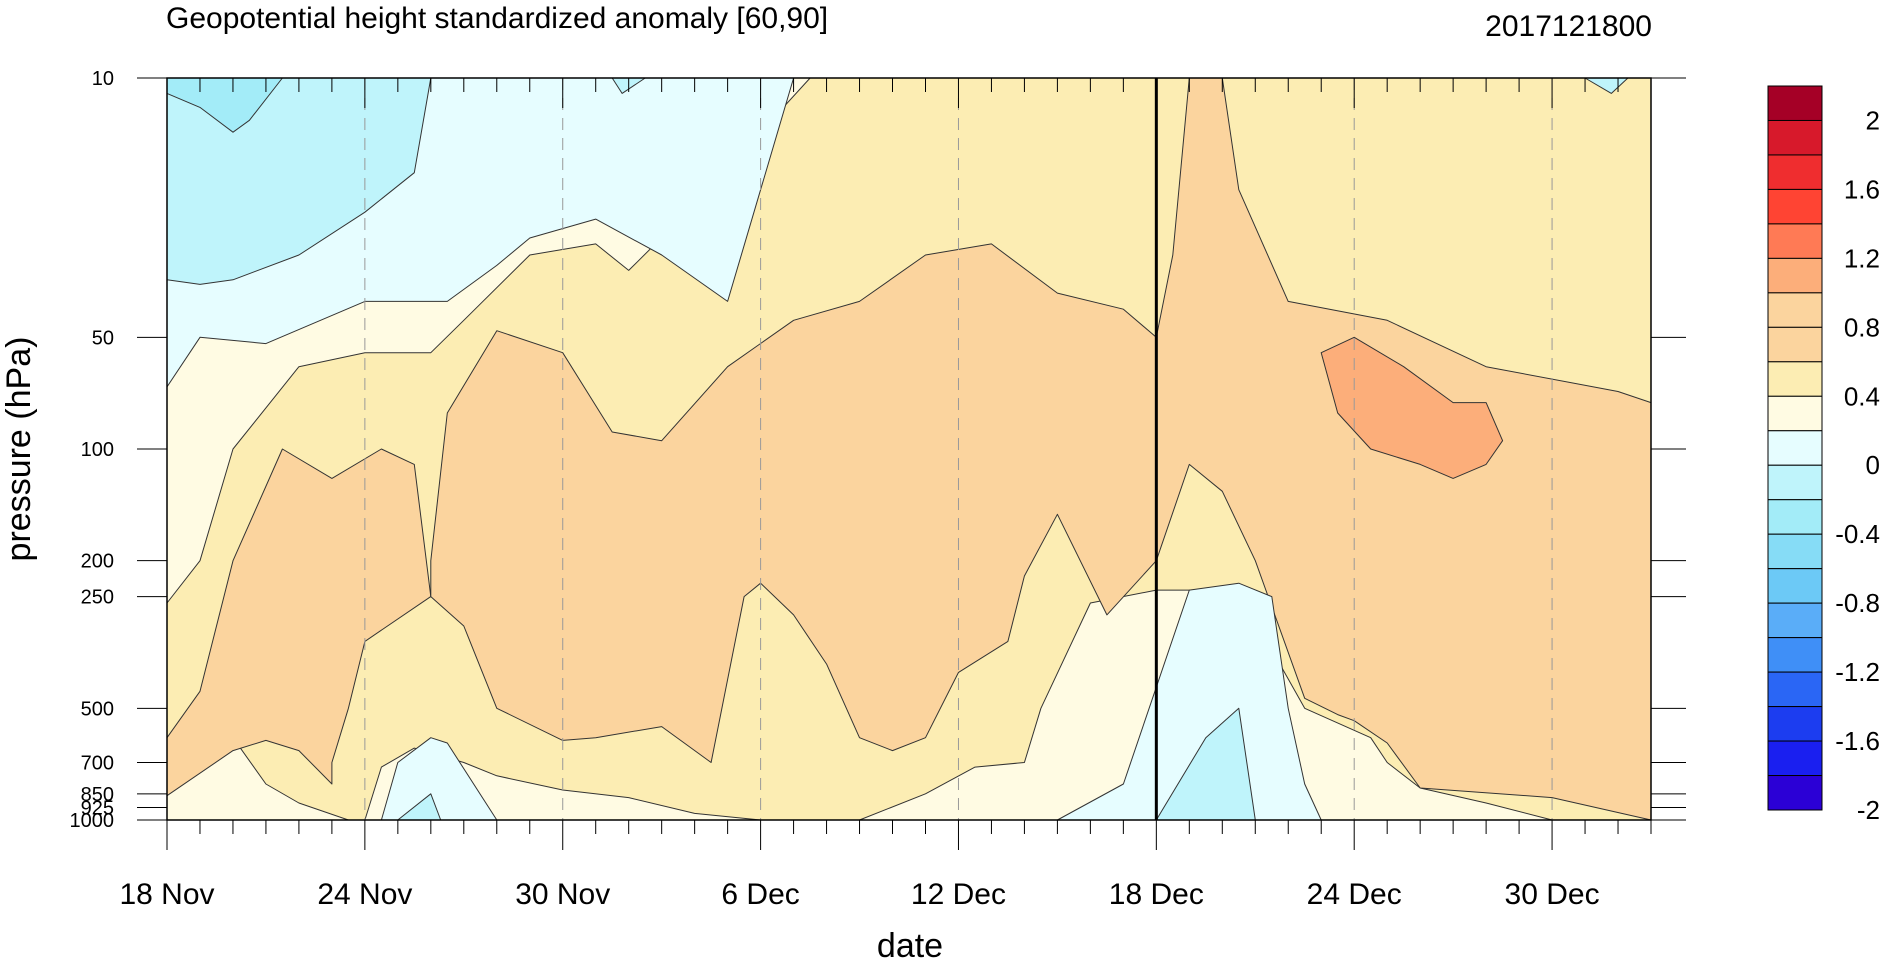  What do you see at coordinates (1873, 120) in the screenshot?
I see `colorbar-label: 2` at bounding box center [1873, 120].